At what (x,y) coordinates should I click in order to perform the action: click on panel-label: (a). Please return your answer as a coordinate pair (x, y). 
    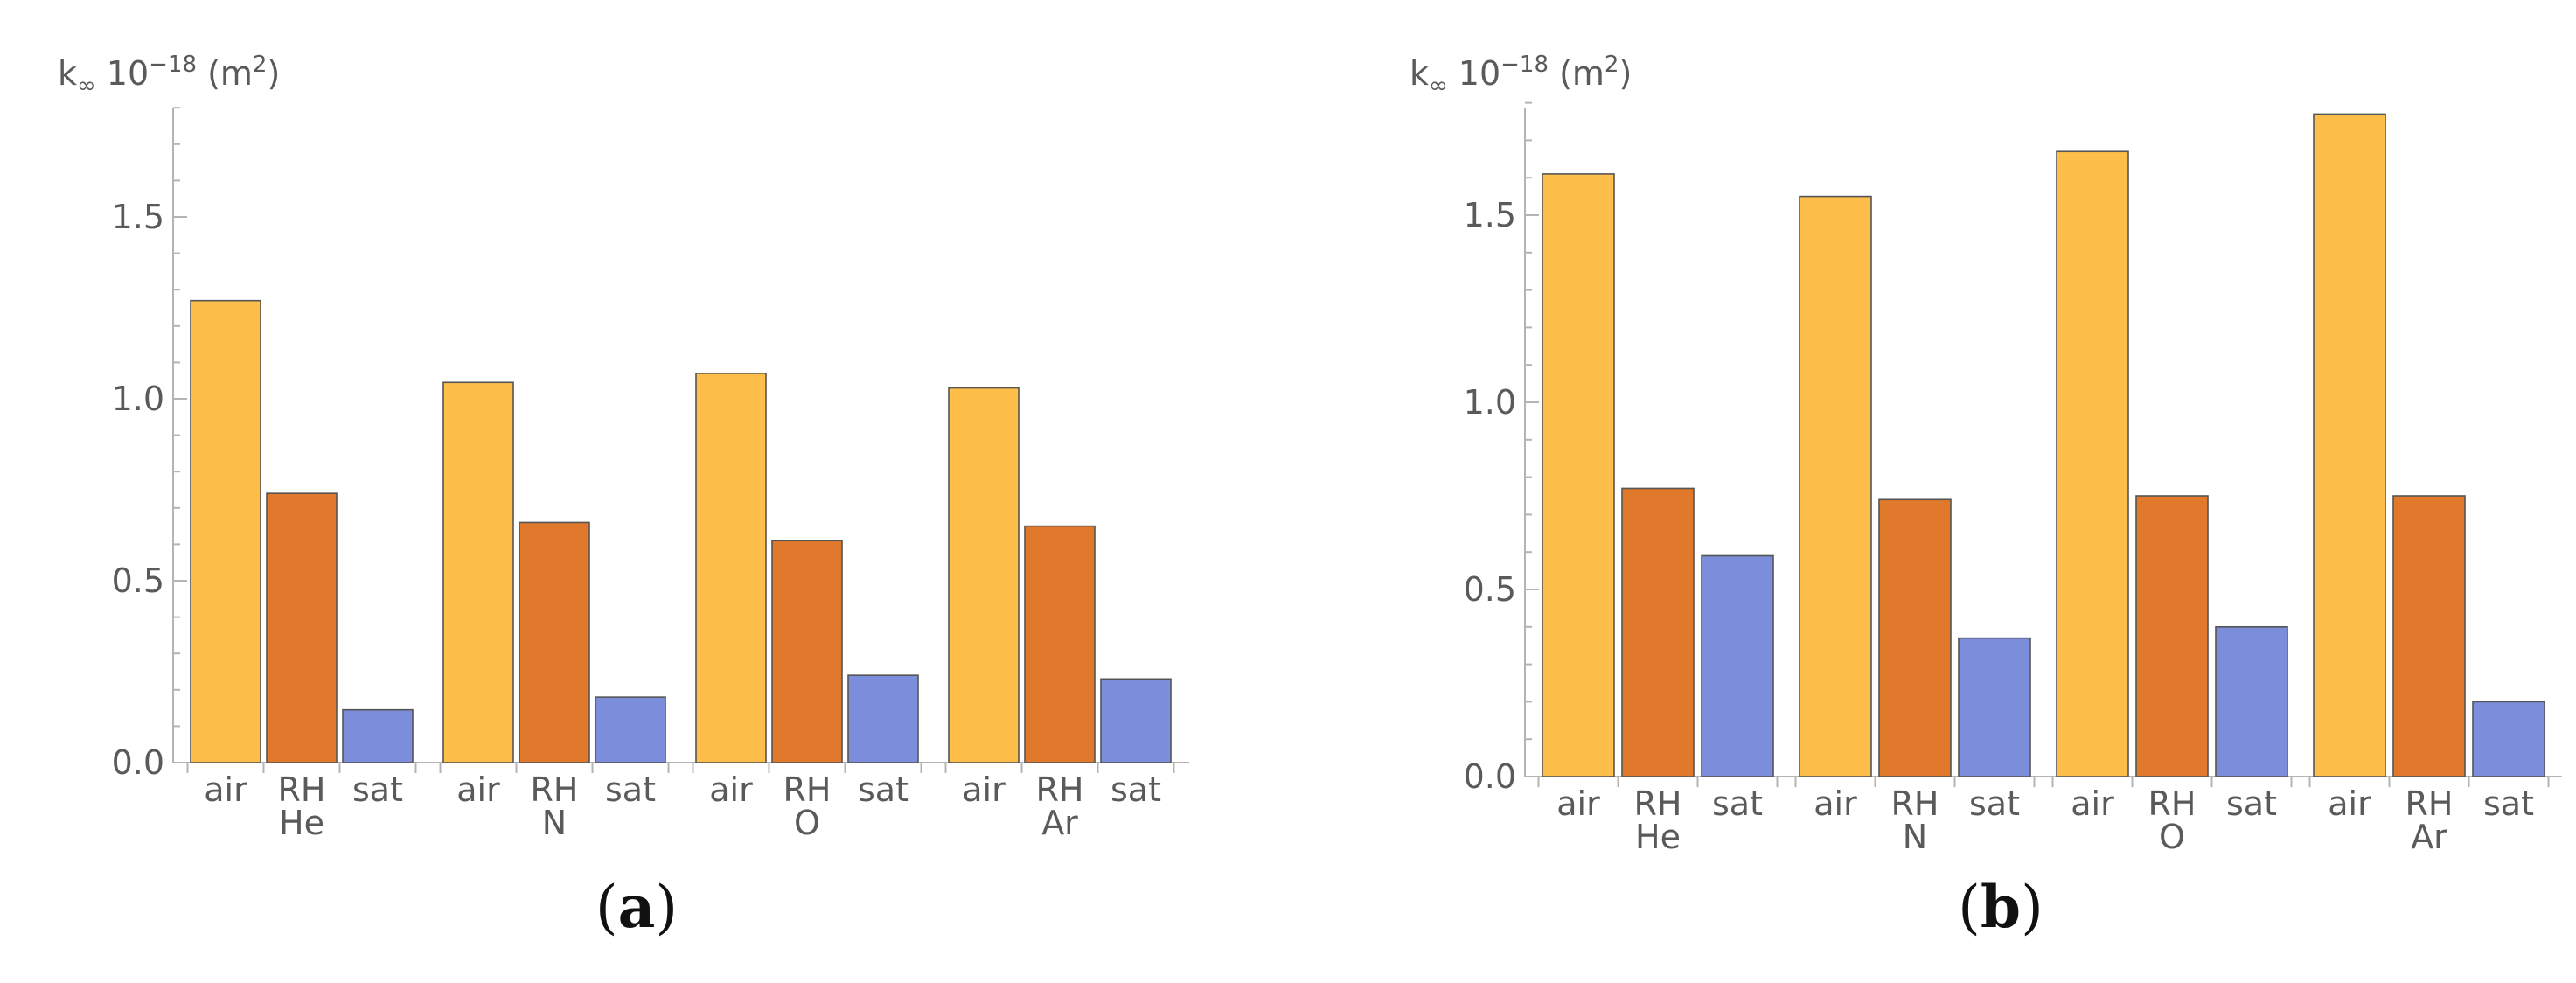
    Looking at the image, I should click on (636, 907).